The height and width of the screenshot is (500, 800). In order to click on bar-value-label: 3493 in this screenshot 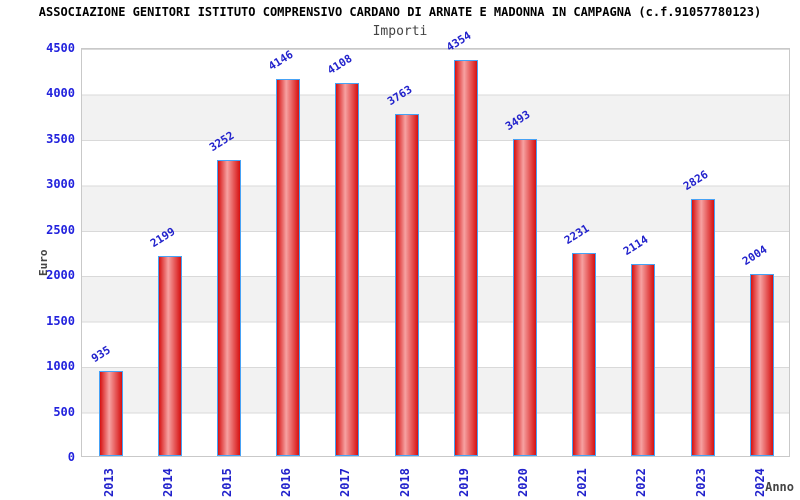, I will do `click(518, 120)`.